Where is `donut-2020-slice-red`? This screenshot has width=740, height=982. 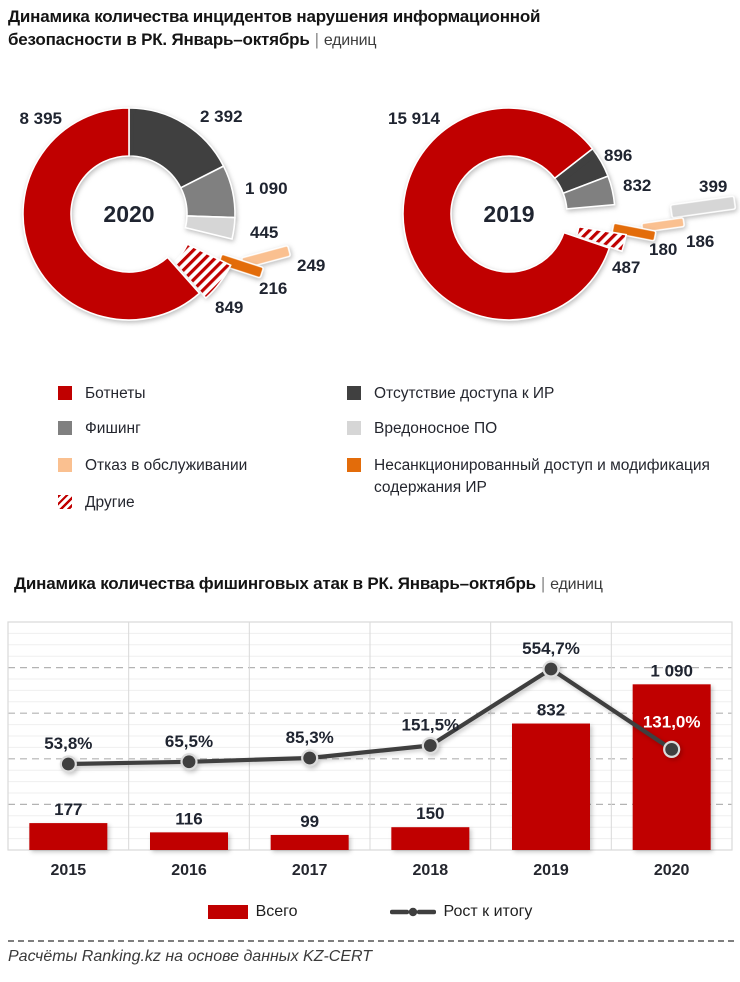 donut-2020-slice-red is located at coordinates (111, 214).